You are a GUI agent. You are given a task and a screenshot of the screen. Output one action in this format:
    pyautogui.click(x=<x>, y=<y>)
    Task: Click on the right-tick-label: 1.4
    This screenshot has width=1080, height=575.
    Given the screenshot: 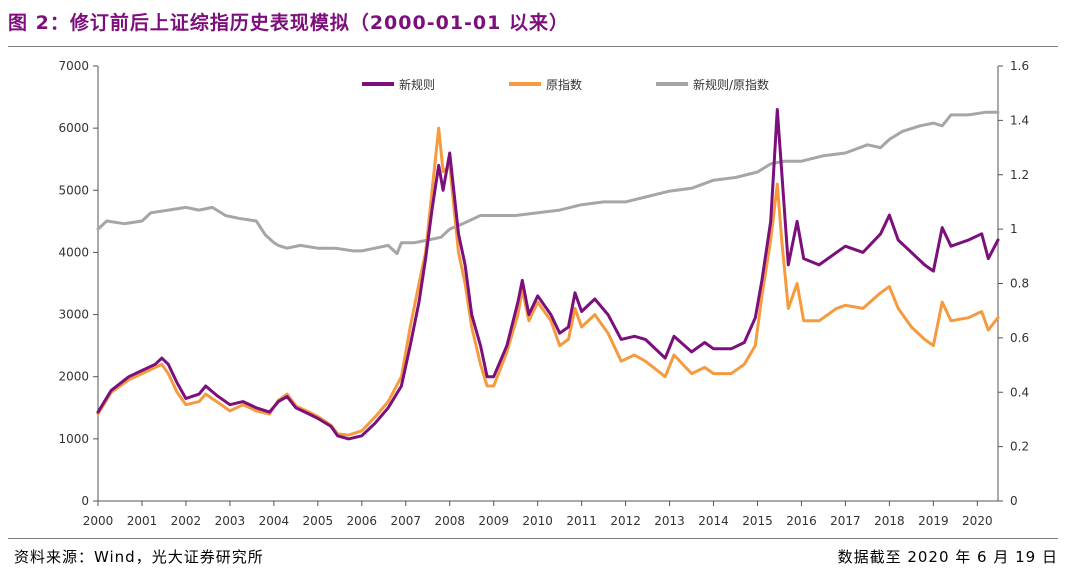 What is the action you would take?
    pyautogui.click(x=1019, y=120)
    